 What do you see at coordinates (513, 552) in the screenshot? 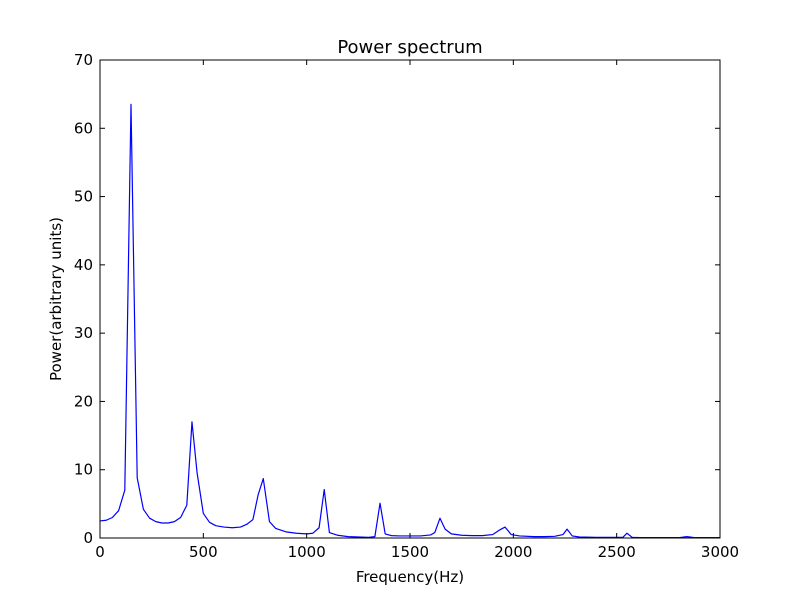
I see `x-tick-label: 2000` at bounding box center [513, 552].